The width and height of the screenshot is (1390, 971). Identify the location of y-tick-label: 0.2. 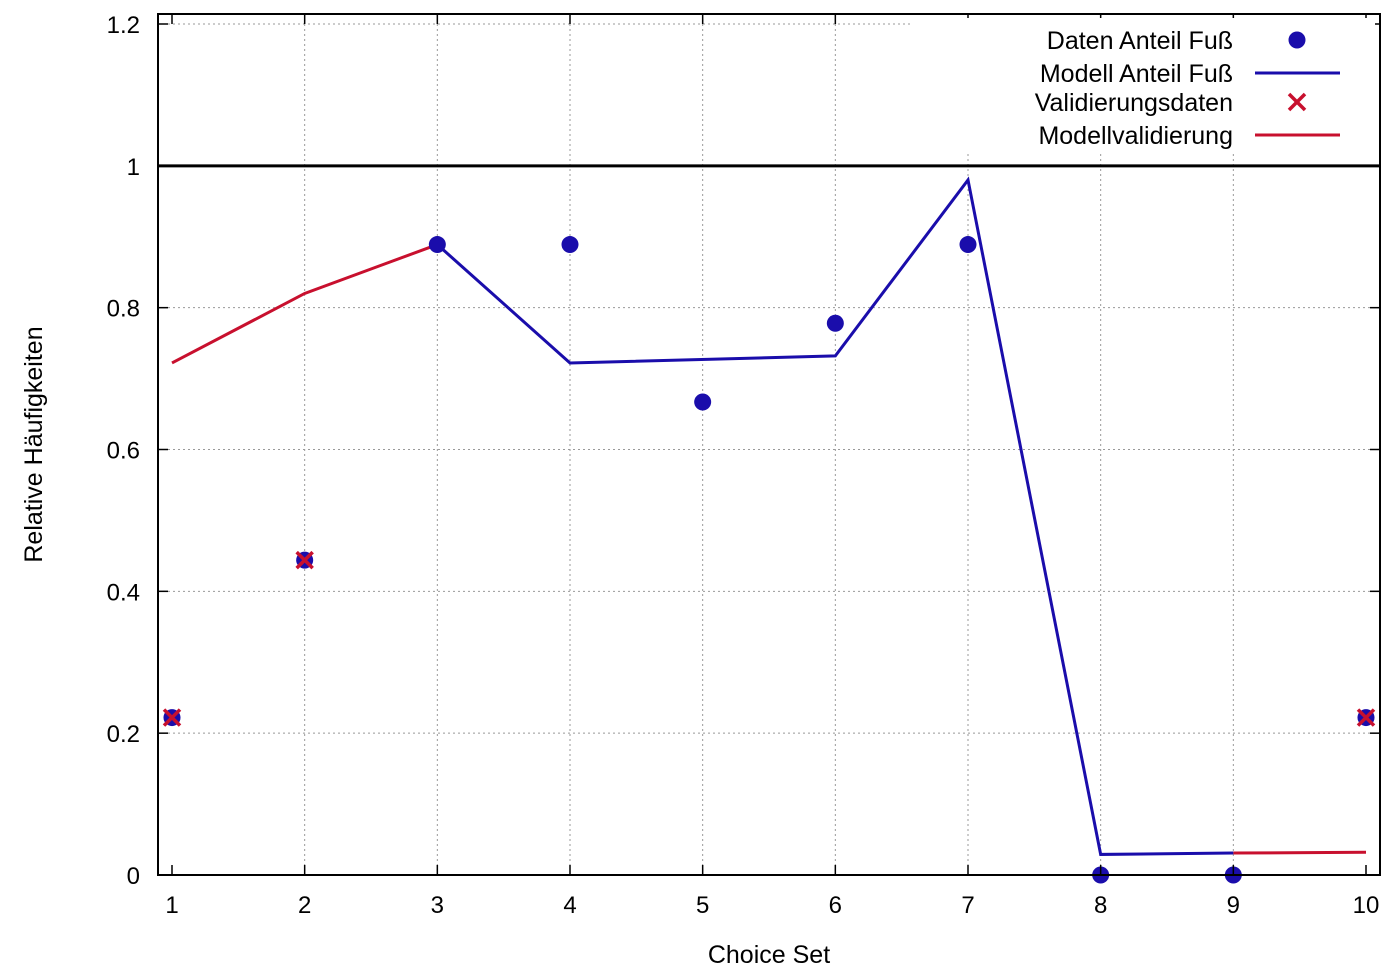
(123, 734).